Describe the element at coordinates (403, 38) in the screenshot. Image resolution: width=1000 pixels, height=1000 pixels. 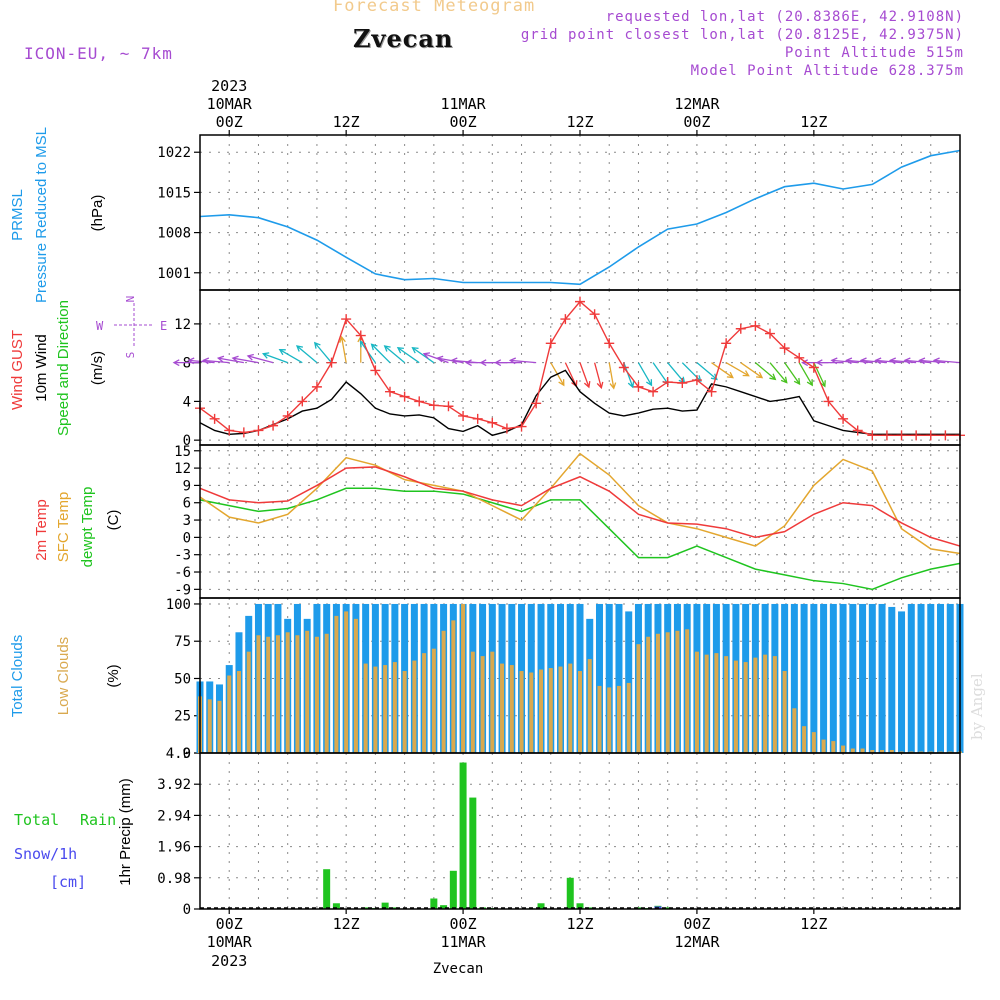
I see `location-title: Zvecan` at that location.